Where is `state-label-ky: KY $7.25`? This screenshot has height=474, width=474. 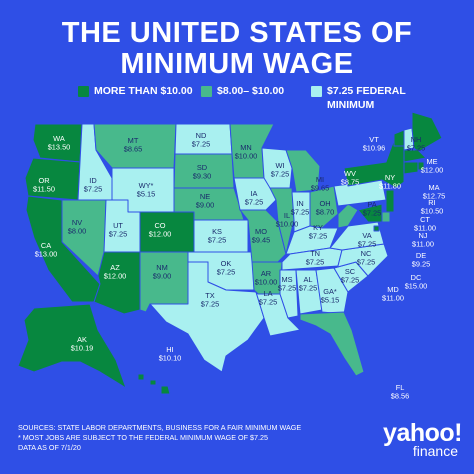
state-label-ky: KY $7.25 is located at coordinates (318, 232).